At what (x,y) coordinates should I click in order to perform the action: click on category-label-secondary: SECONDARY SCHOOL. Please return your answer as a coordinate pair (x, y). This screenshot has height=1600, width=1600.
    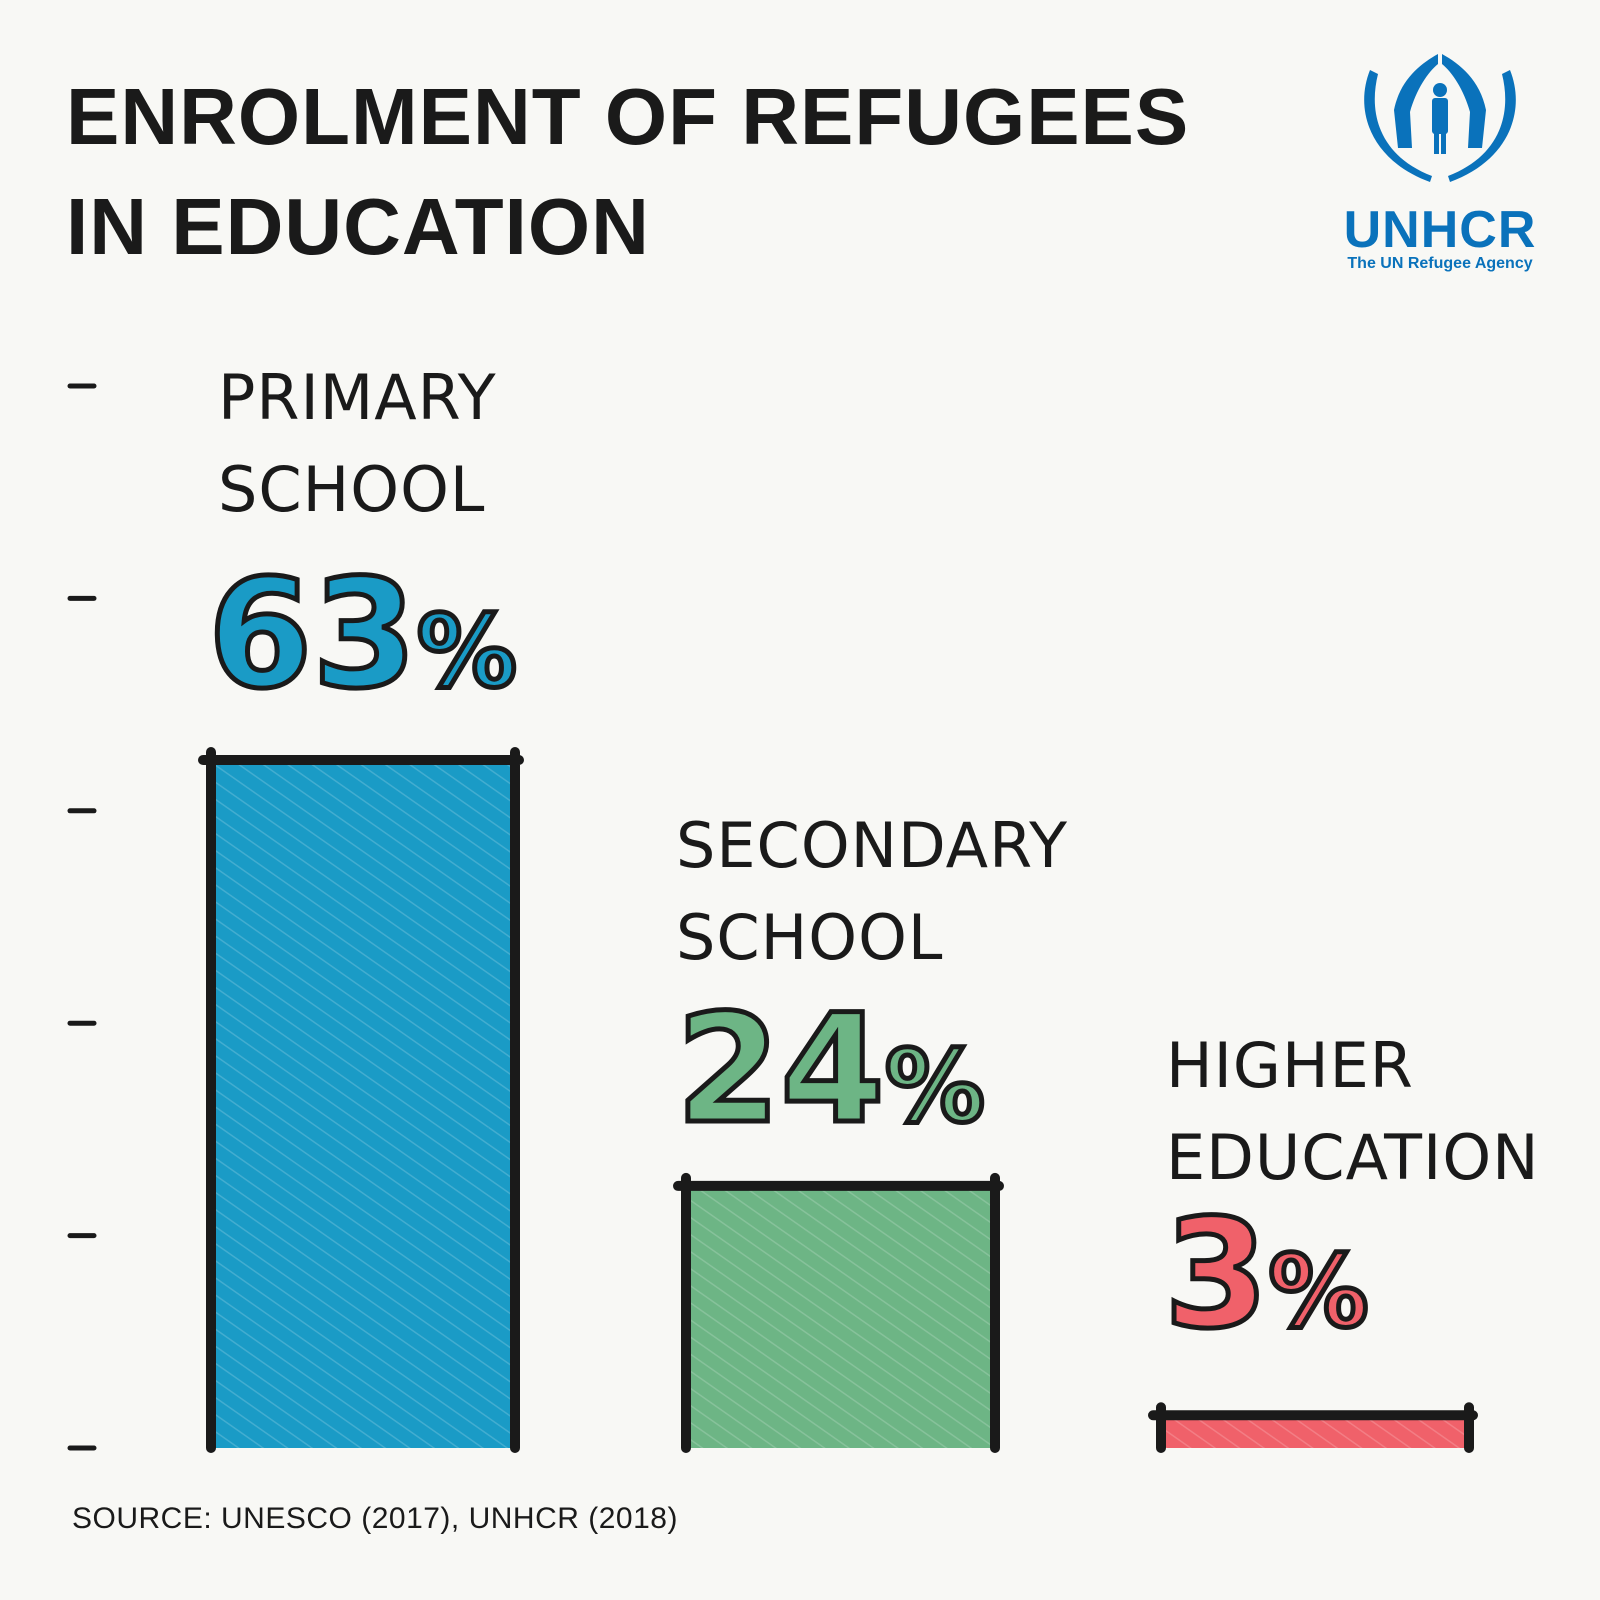
    Looking at the image, I should click on (872, 892).